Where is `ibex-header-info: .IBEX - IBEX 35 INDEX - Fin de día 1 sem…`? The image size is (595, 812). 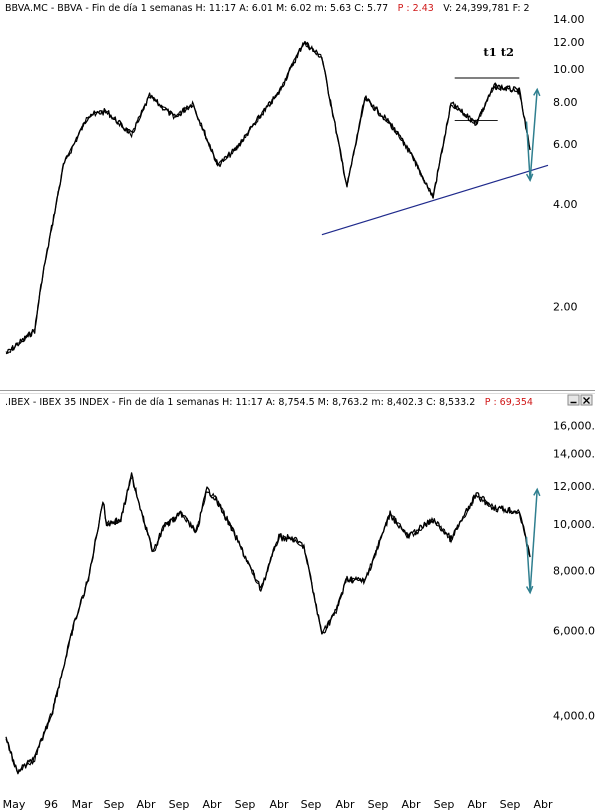
ibex-header-info: .IBEX - IBEX 35 INDEX - Fin de día 1 sem… is located at coordinates (269, 400).